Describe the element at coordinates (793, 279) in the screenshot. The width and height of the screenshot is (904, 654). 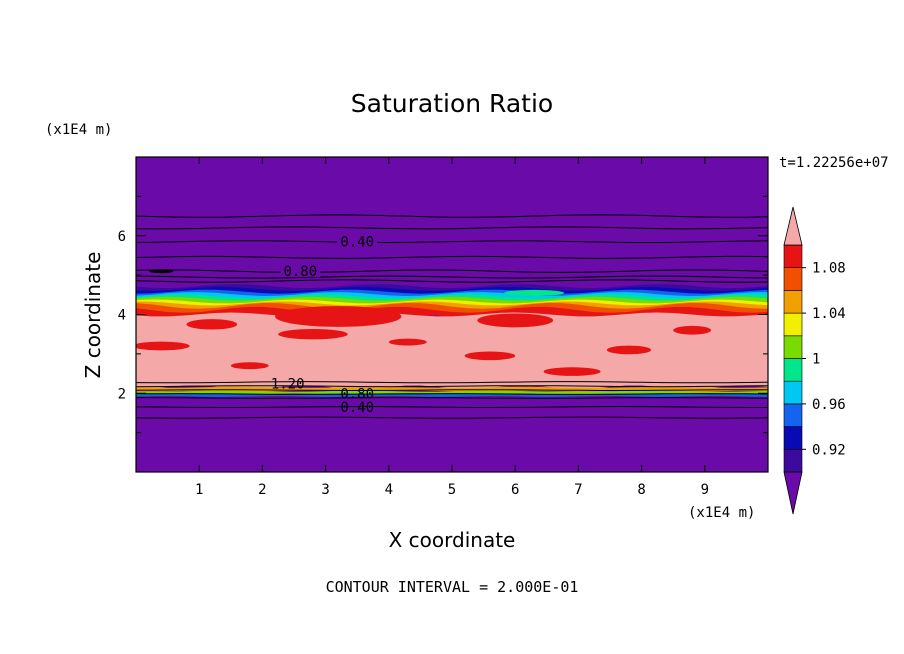
I see `colorbar-swatch-1.06-1.08` at that location.